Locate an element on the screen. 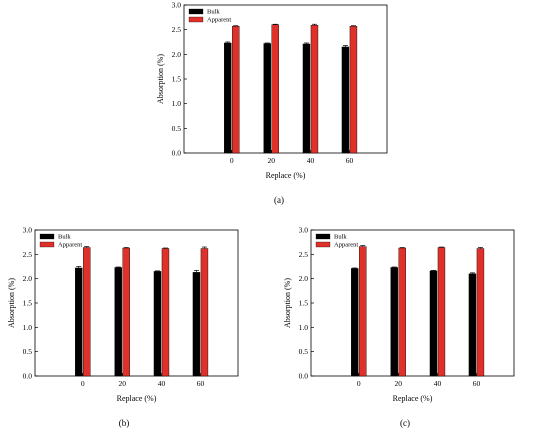 This screenshot has width=550, height=434. panel-label: (a) is located at coordinates (279, 200).